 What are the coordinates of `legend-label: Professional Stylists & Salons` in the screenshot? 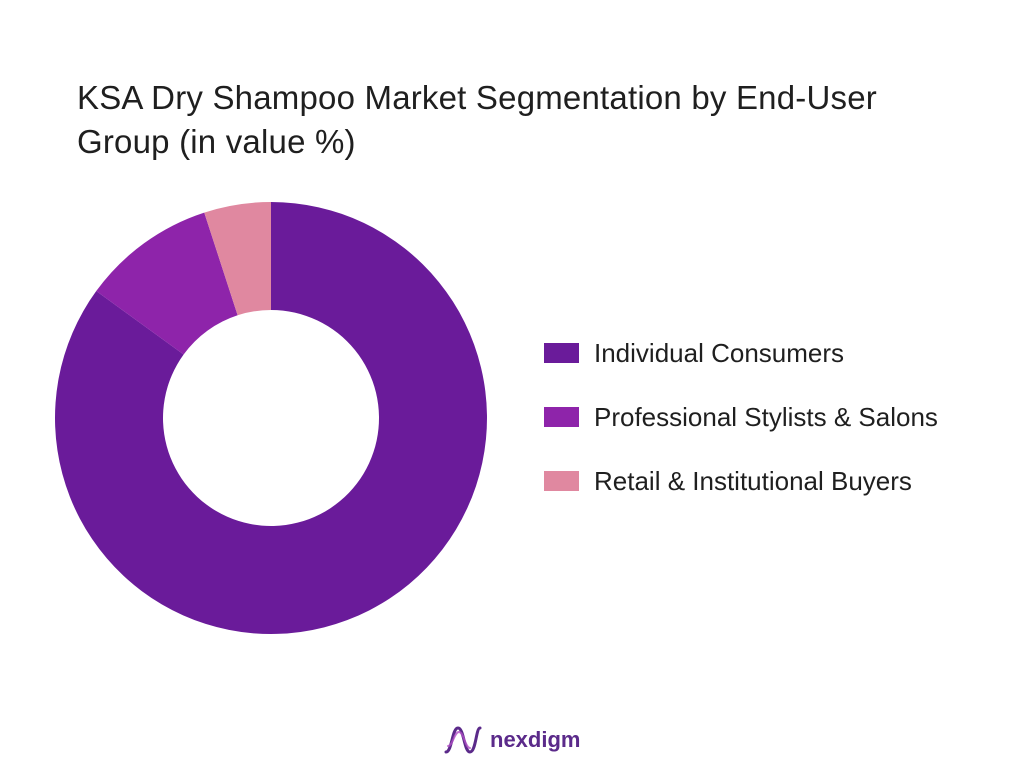 It's located at (766, 417).